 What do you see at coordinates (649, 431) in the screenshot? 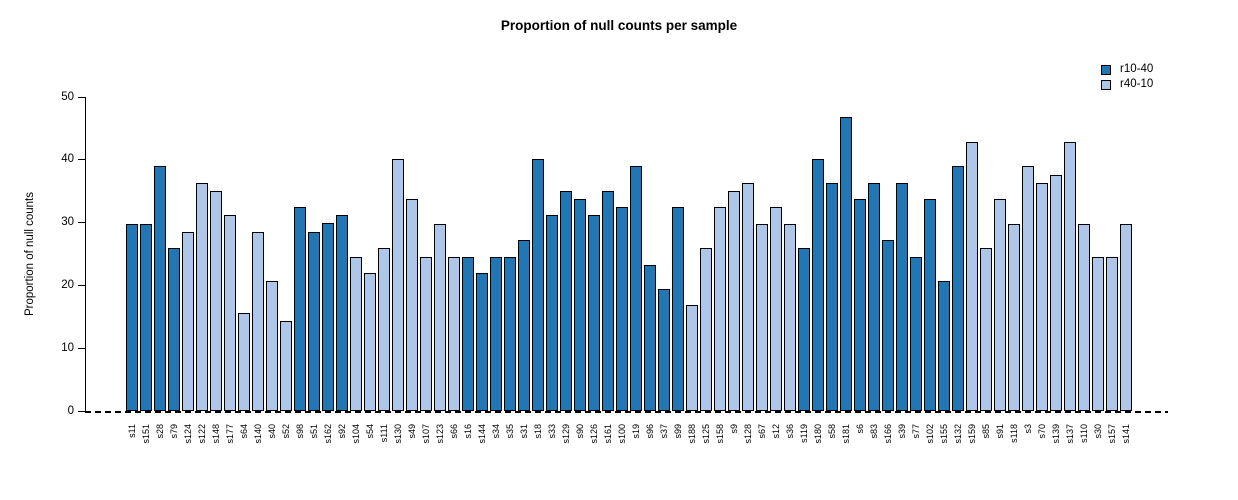
I see `x-tick-label: s96` at bounding box center [649, 431].